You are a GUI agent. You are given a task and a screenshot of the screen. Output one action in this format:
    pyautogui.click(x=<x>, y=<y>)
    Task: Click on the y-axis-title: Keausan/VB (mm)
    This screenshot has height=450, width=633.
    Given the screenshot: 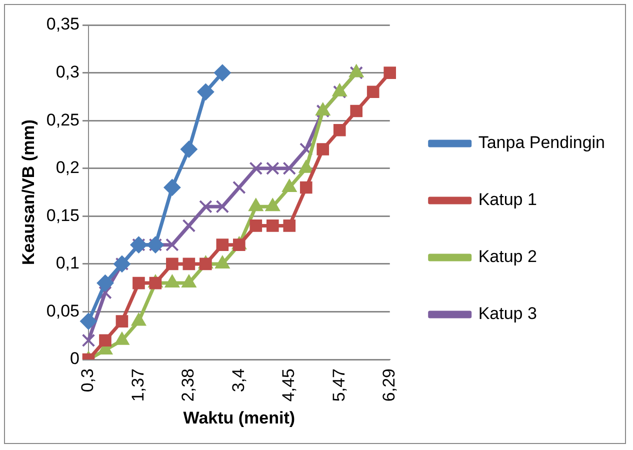 What is the action you would take?
    pyautogui.click(x=28, y=192)
    